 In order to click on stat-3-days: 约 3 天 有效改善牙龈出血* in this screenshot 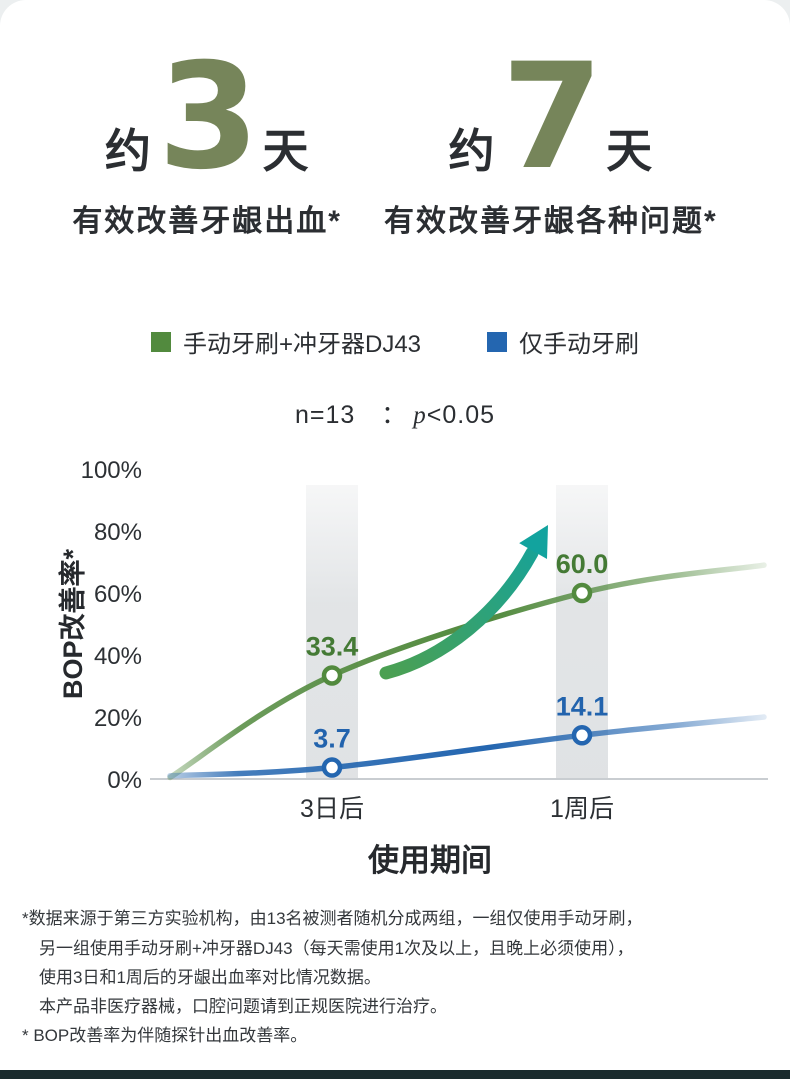, I will do `click(207, 136)`.